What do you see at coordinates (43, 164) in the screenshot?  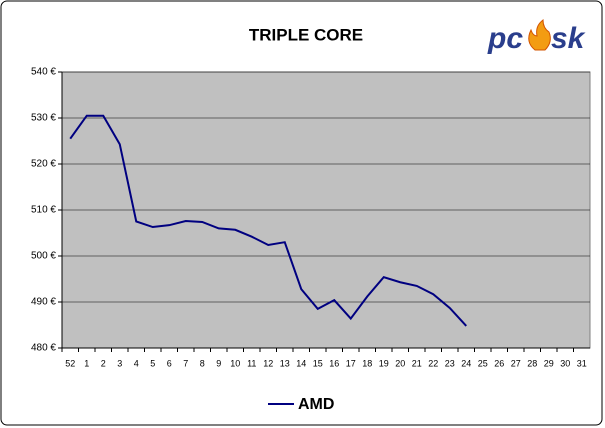 I see `y-tick-label: 520 €` at bounding box center [43, 164].